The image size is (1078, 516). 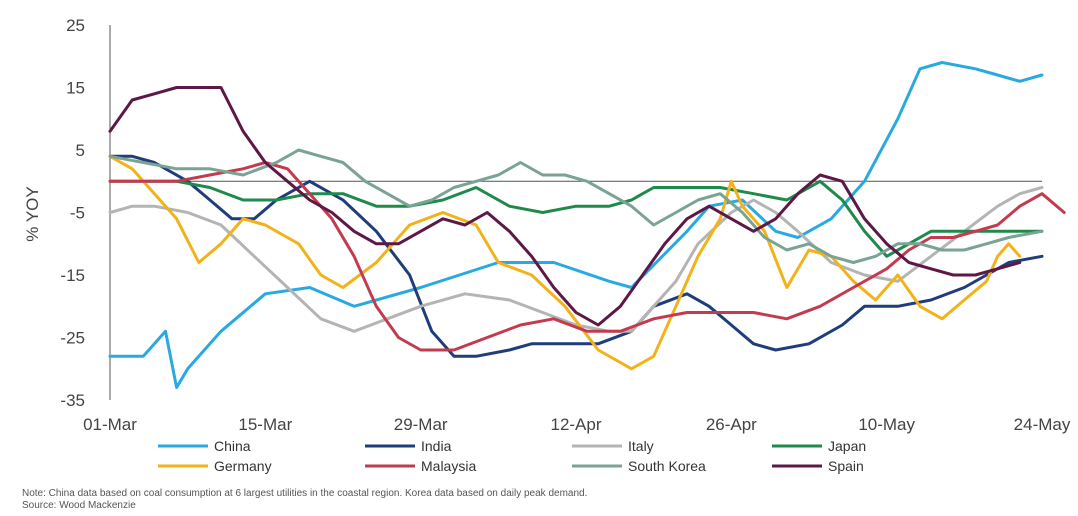 I want to click on y-tick-label: 15, so click(x=75, y=88).